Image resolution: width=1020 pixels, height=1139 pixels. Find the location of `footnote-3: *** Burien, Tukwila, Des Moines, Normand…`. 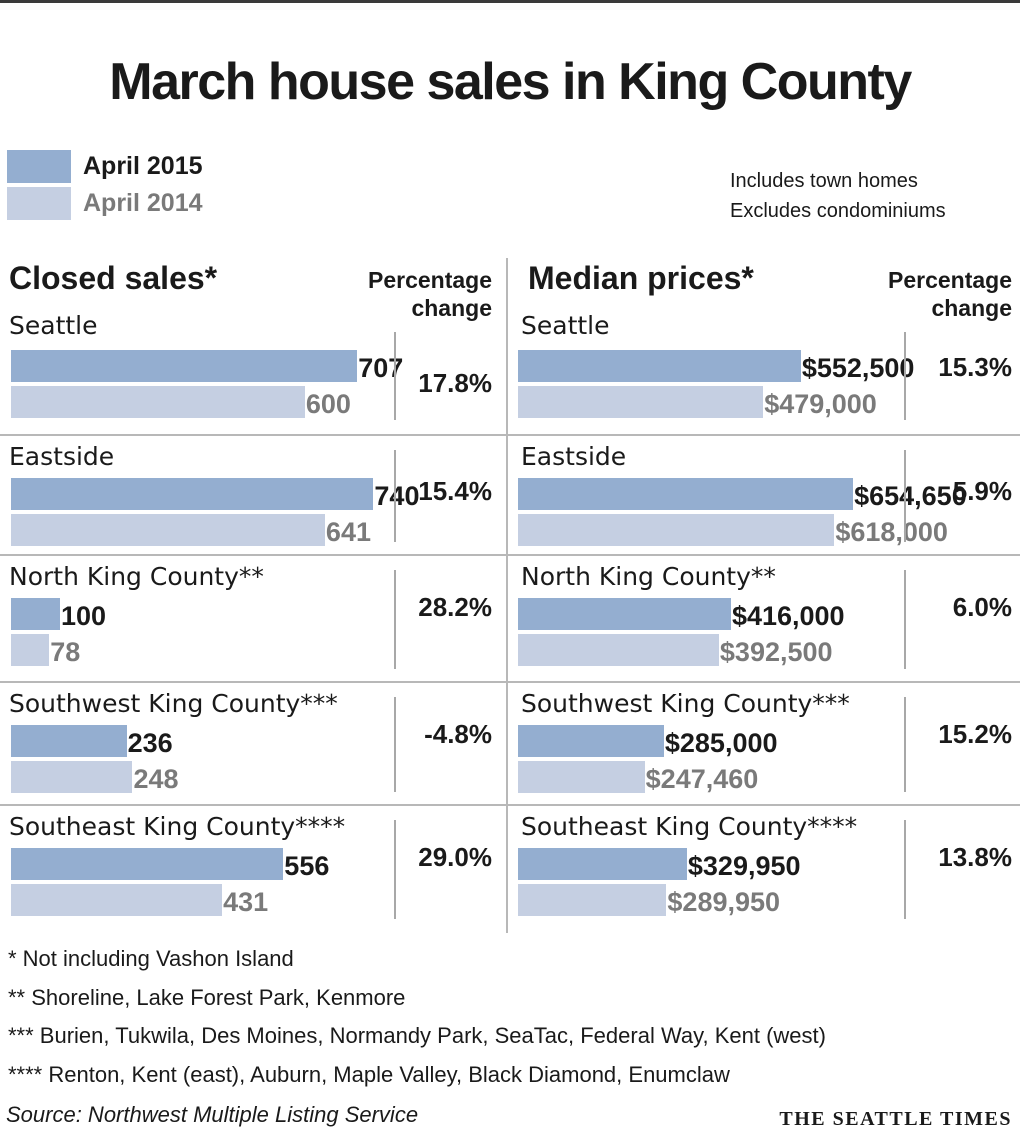

footnote-3: *** Burien, Tukwila, Des Moines, Normand… is located at coordinates (417, 1035).